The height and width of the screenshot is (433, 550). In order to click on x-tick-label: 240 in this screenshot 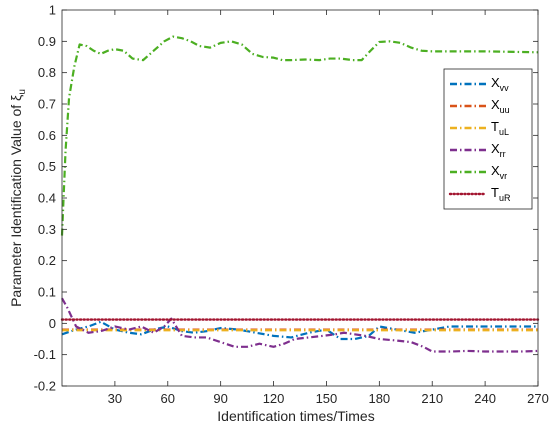, I will do `click(485, 398)`.